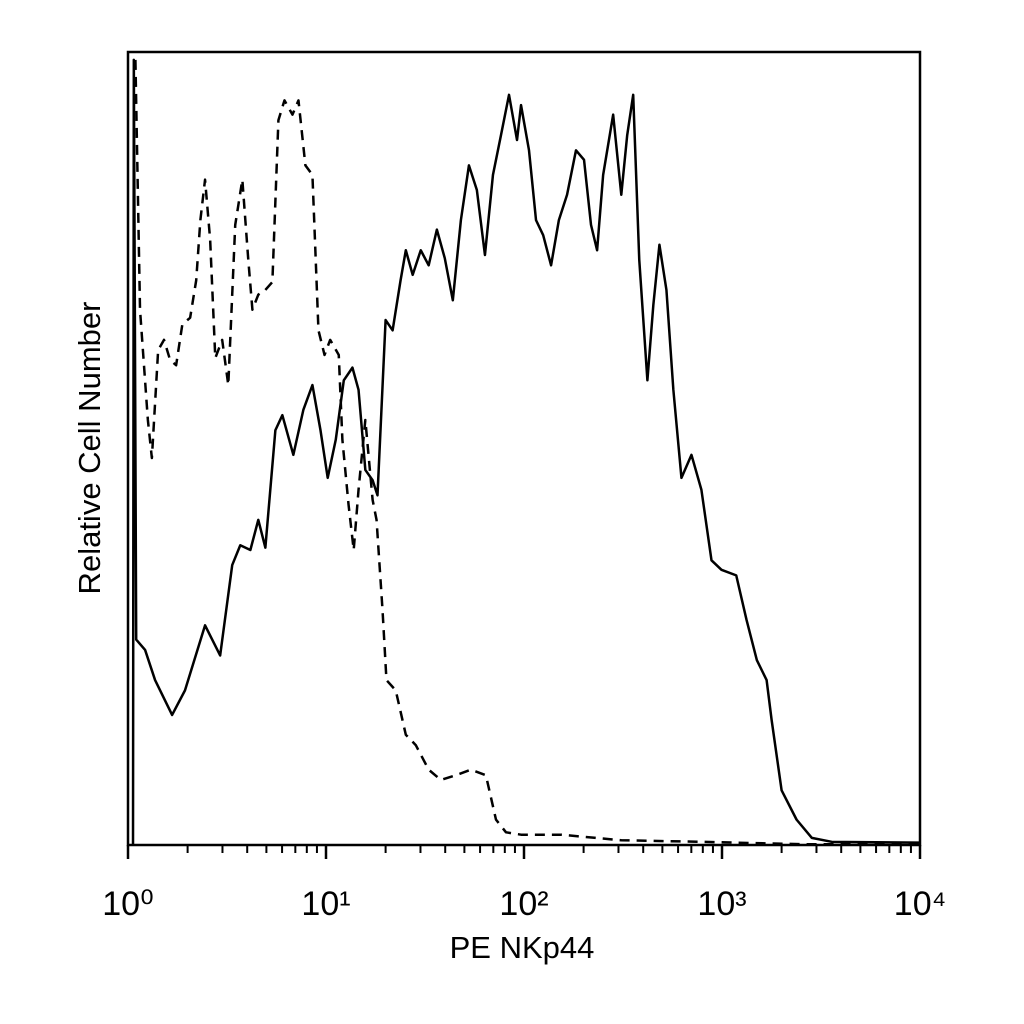  Describe the element at coordinates (523, 904) in the screenshot. I see `x-tick-label: 10²` at that location.